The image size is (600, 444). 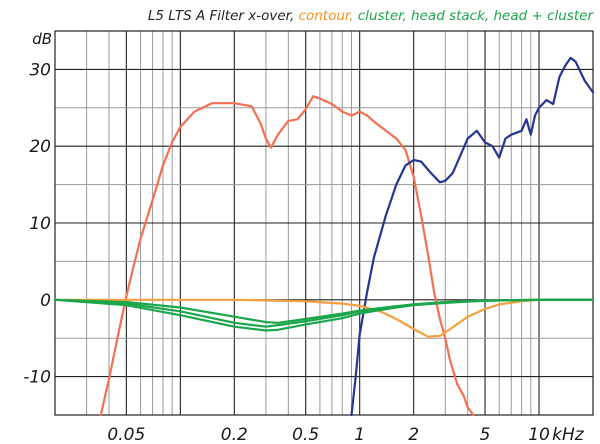 I want to click on x-tick-label: 10, so click(x=539, y=434).